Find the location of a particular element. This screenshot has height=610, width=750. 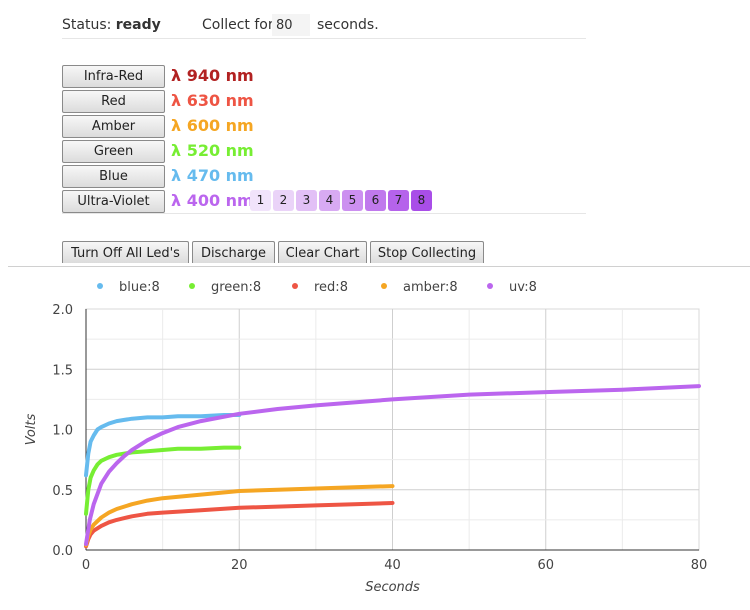

x-tick-label: 40 is located at coordinates (392, 565).